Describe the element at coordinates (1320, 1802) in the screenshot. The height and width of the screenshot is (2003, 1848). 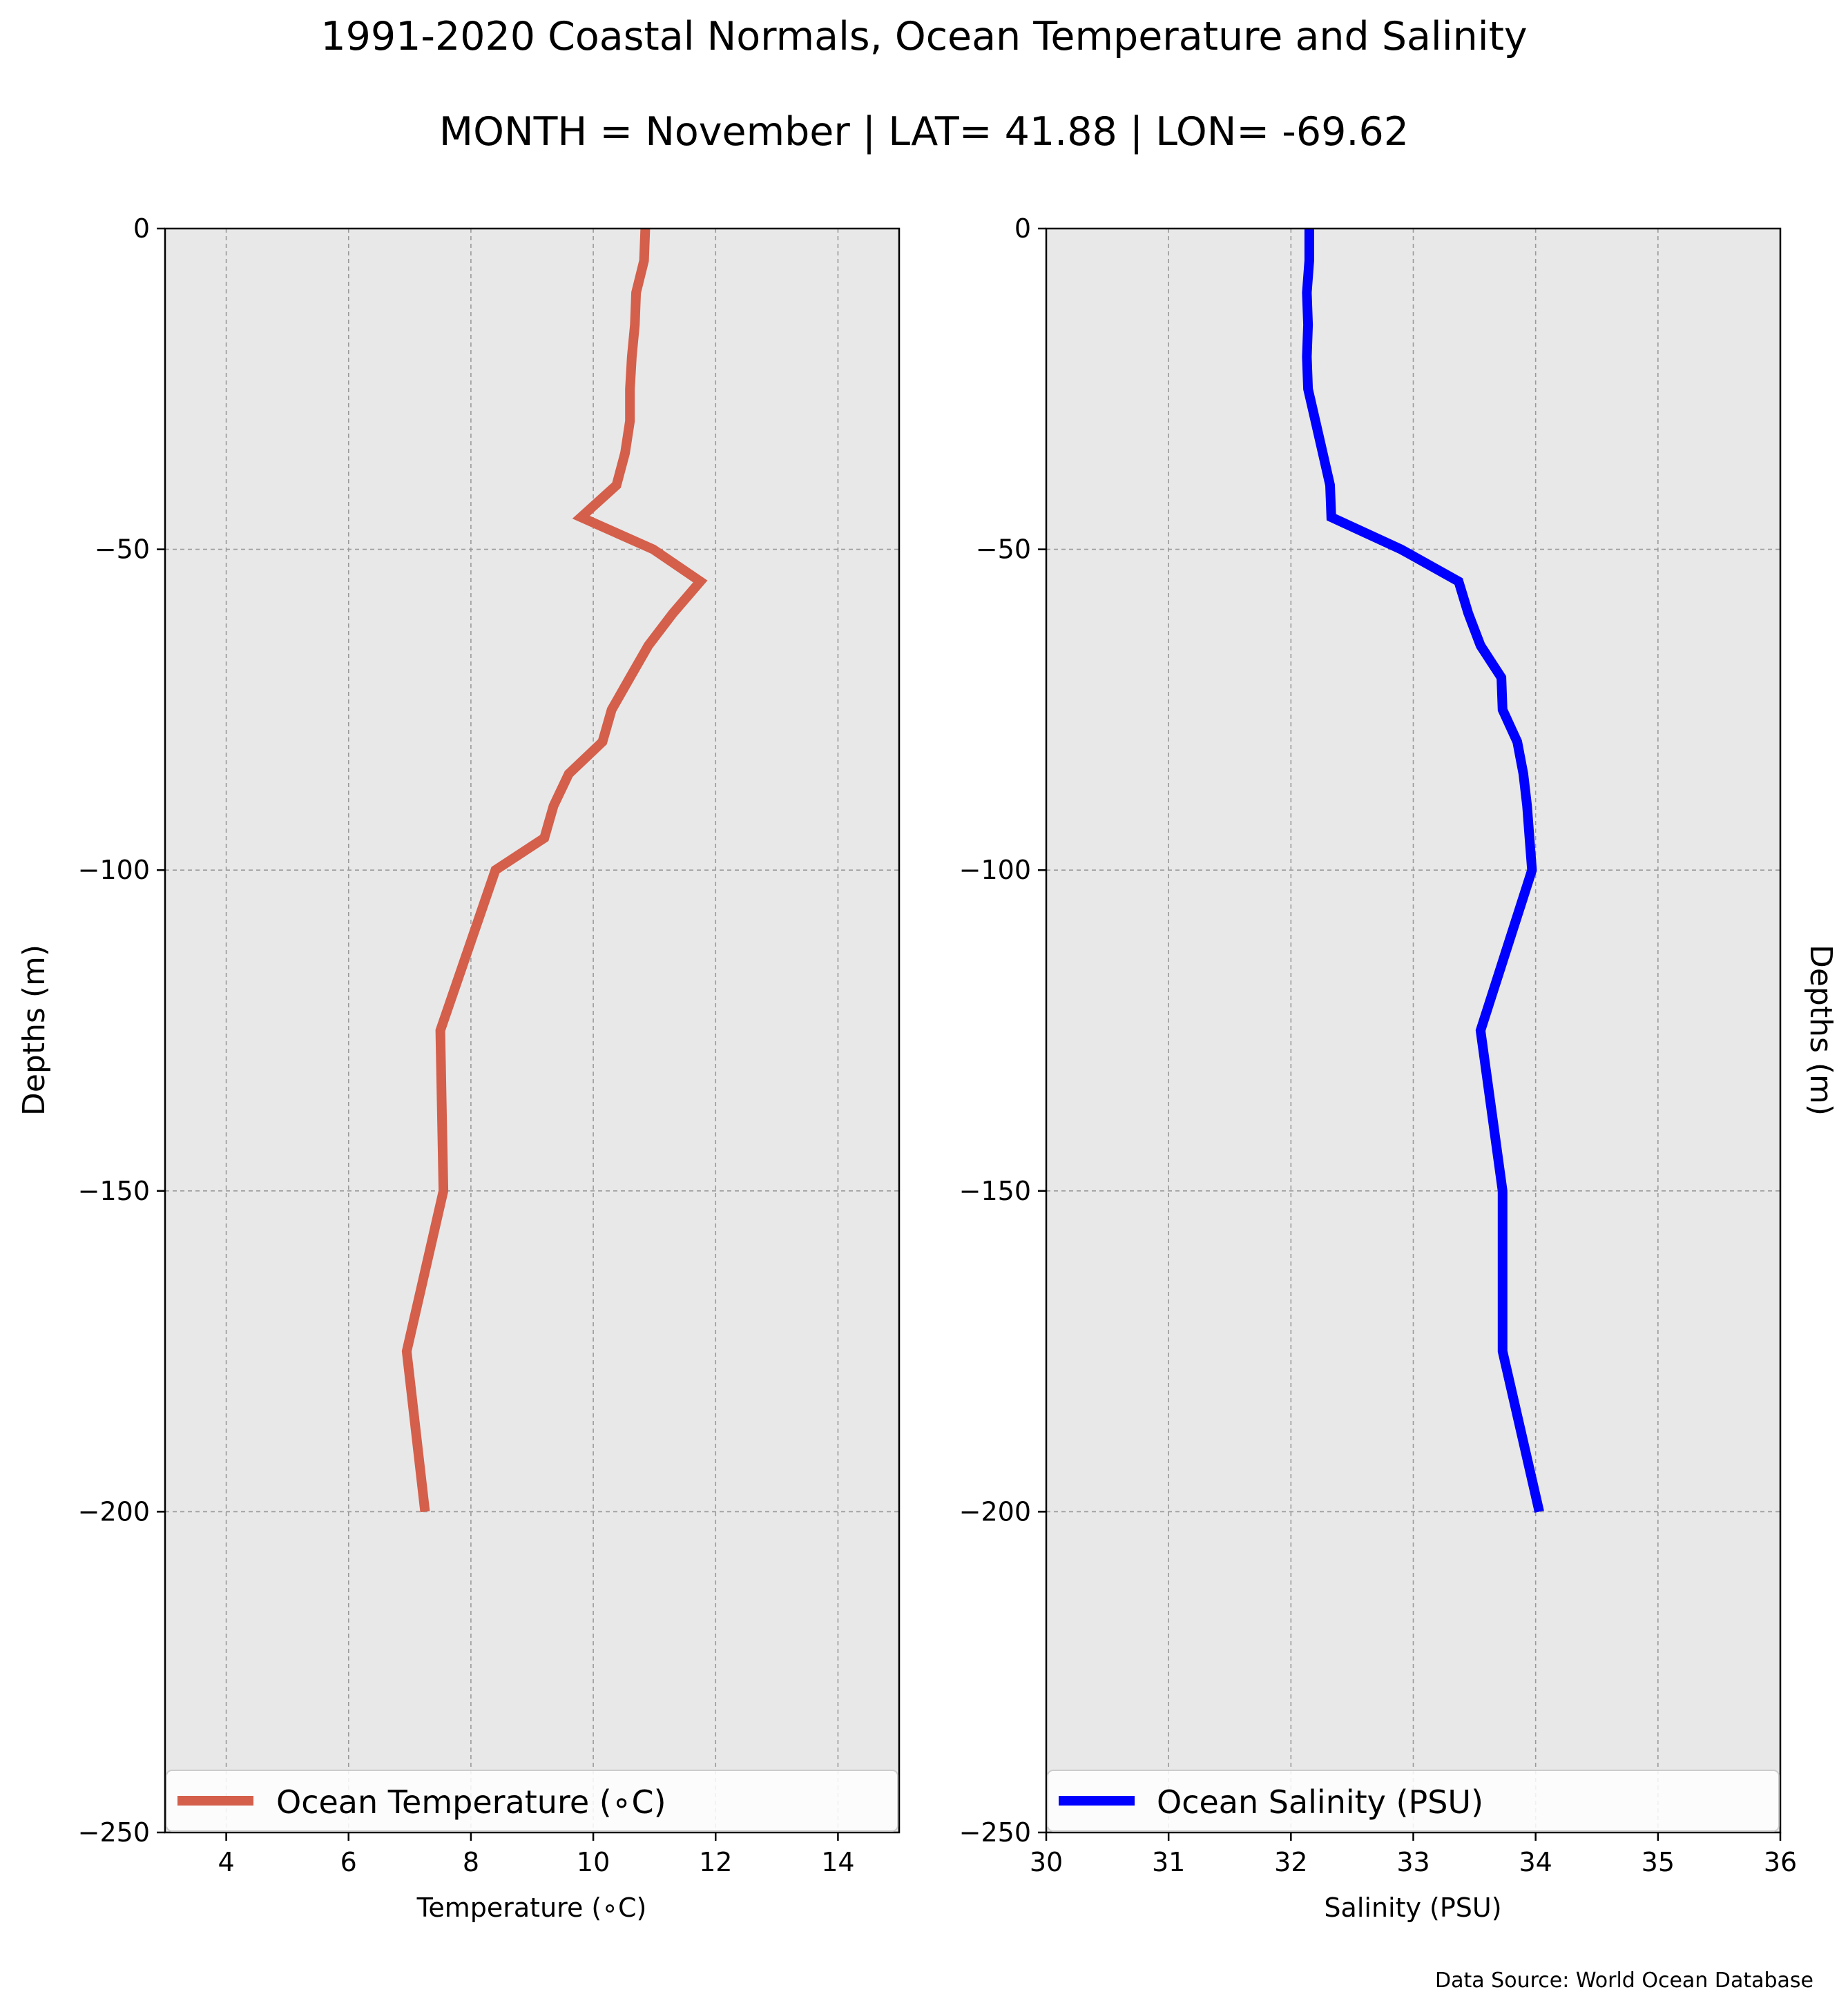
I see `salinity-legend-label: Ocean Salinity (PSU)` at that location.